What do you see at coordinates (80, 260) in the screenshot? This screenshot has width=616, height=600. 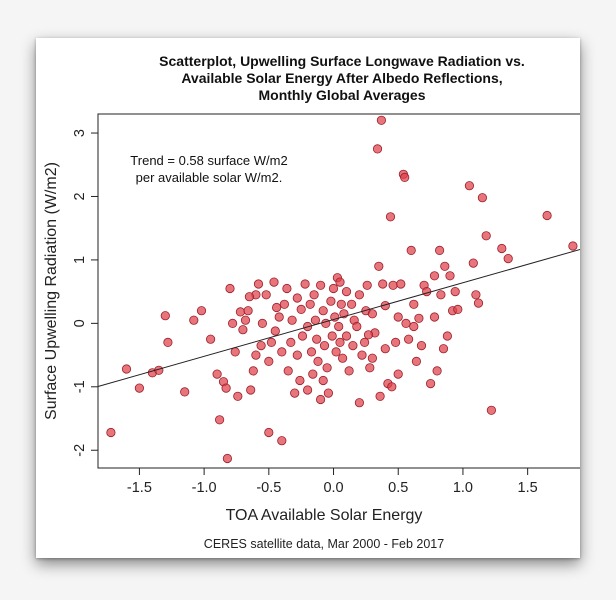 I see `y-tick-label: 1` at bounding box center [80, 260].